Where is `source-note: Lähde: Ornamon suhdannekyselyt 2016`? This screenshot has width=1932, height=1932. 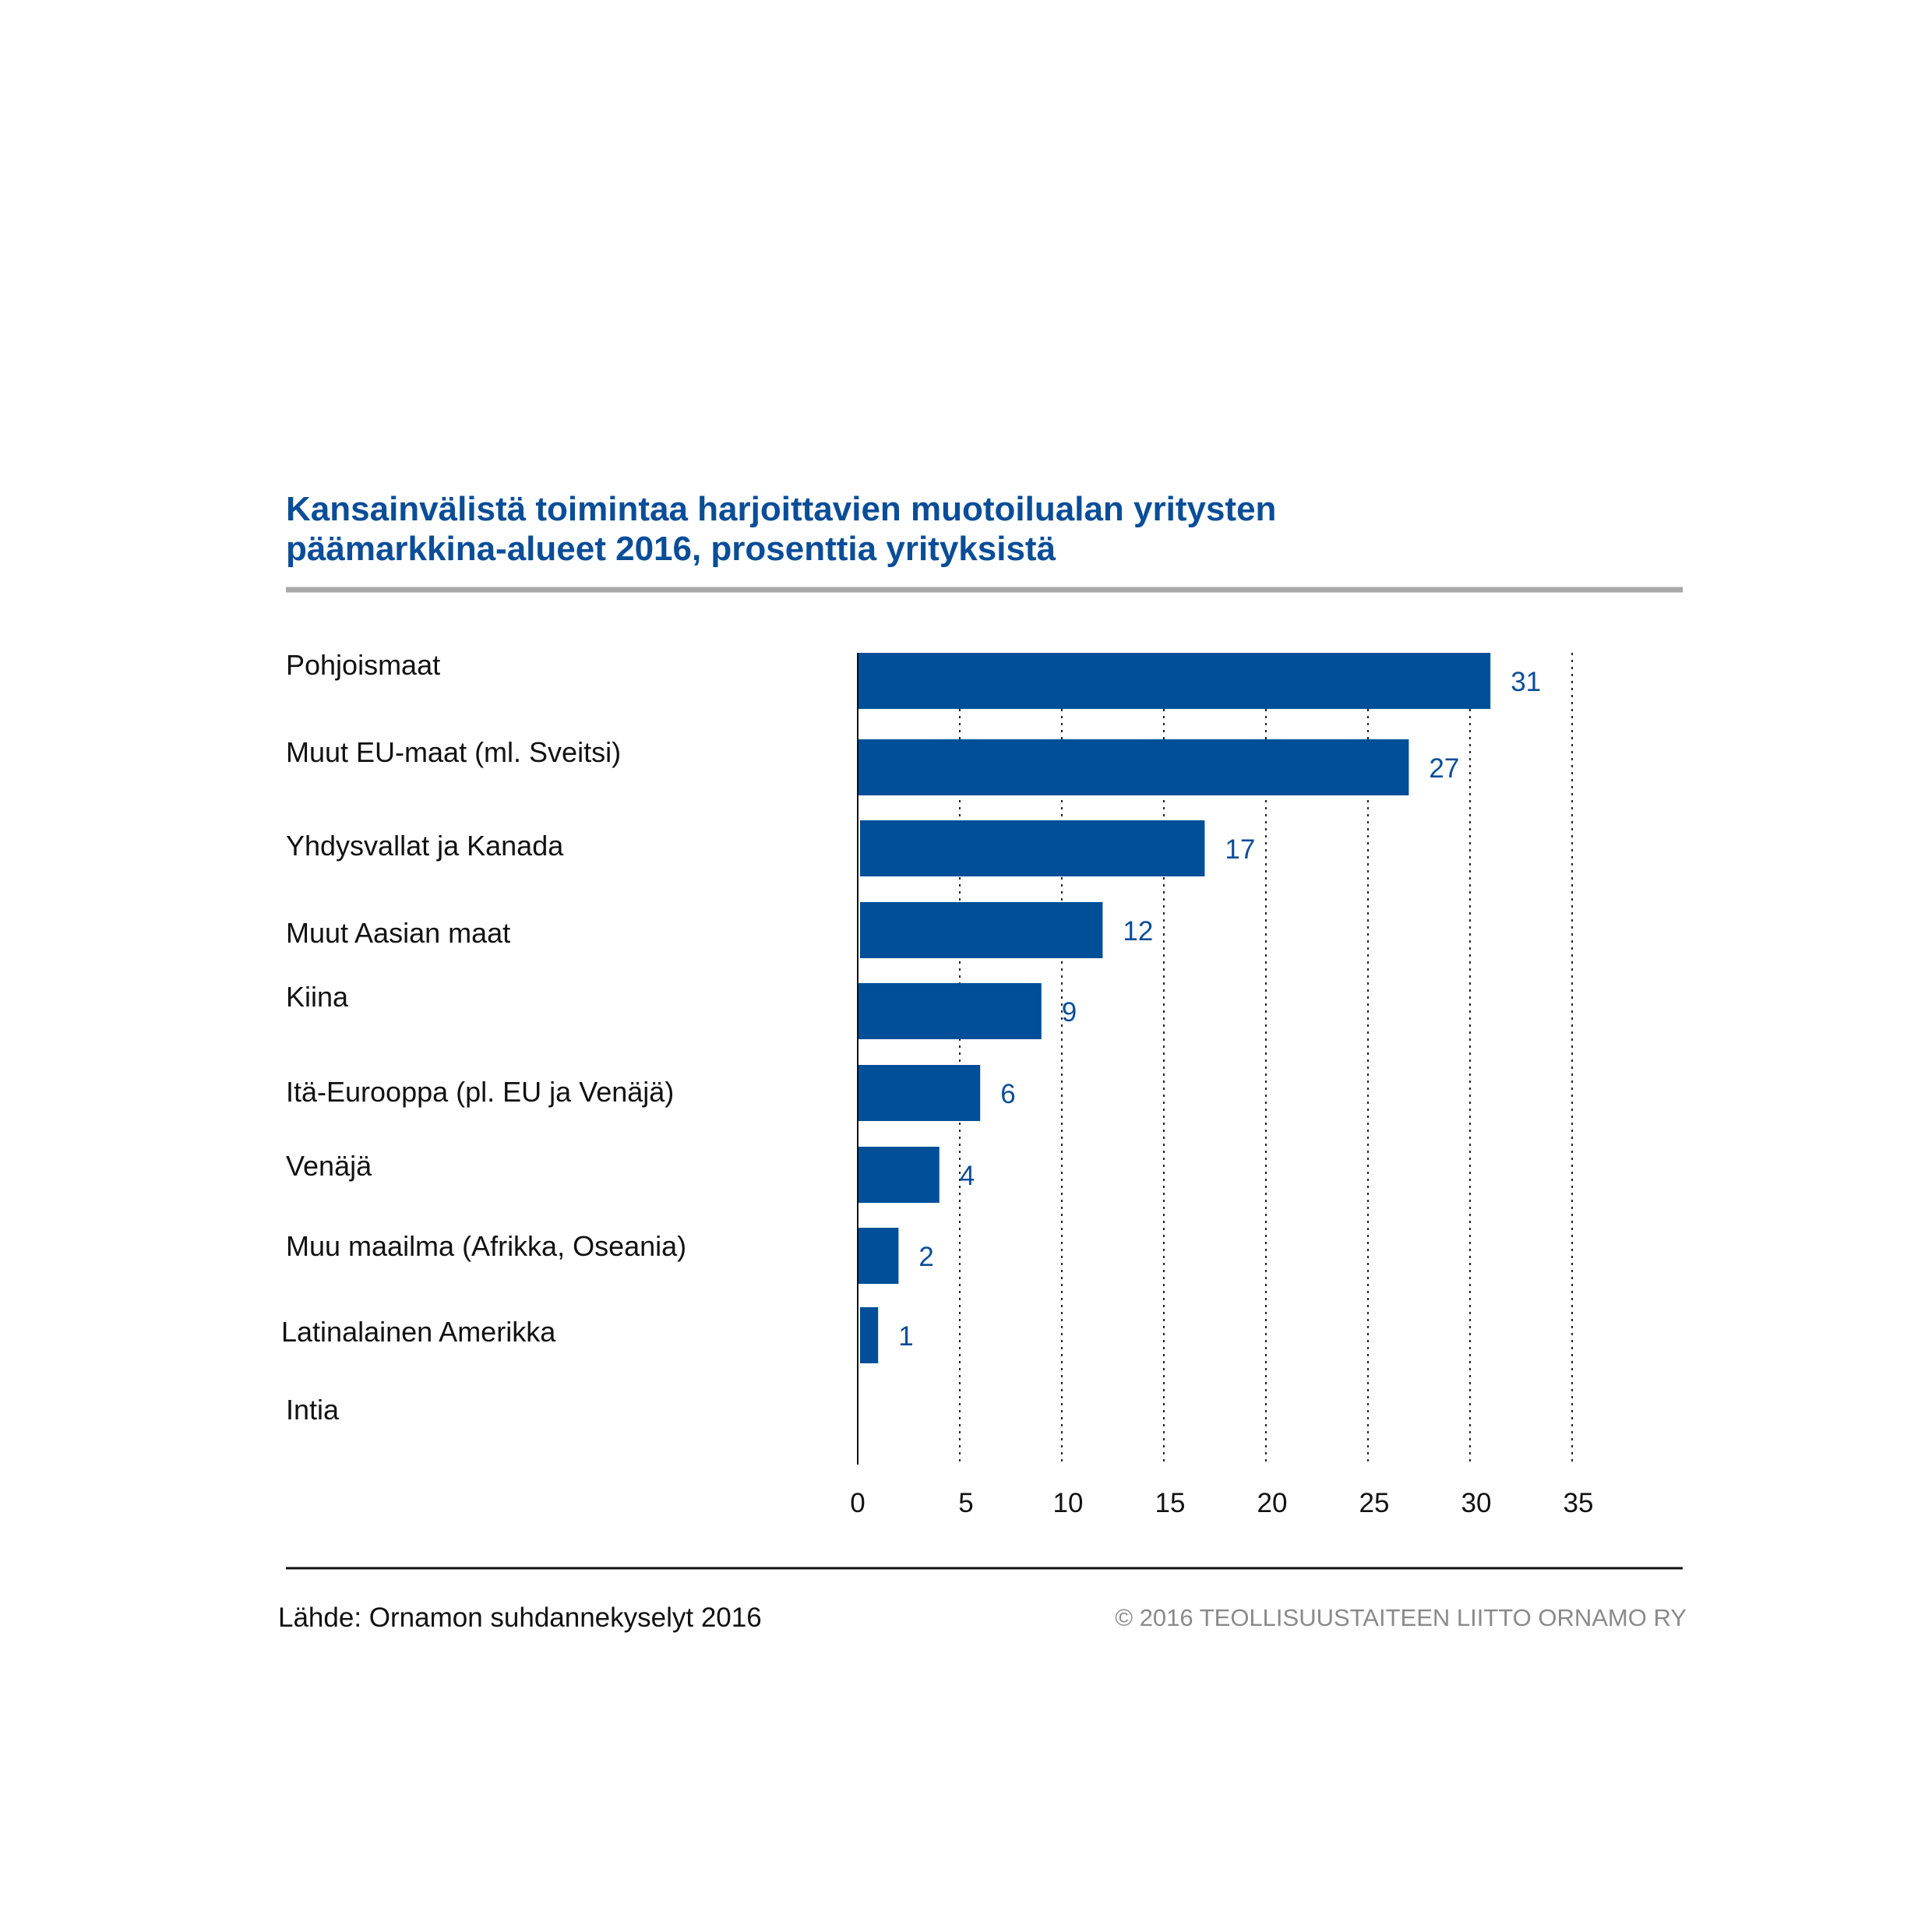
source-note: Lähde: Ornamon suhdannekyselyt 2016 is located at coordinates (520, 1617).